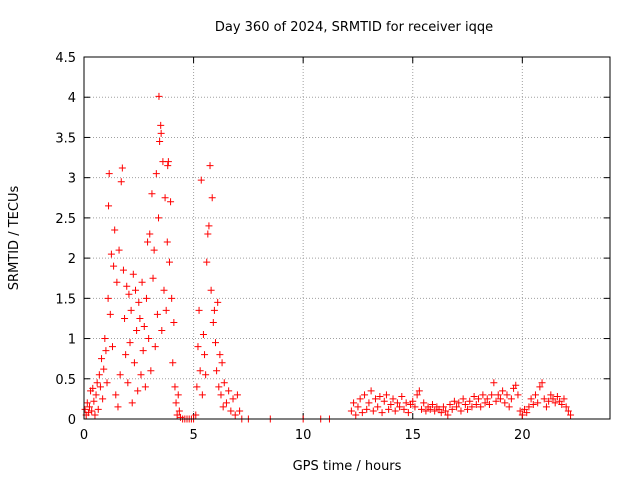 This screenshot has width=640, height=480. Describe the element at coordinates (72, 179) in the screenshot. I see `y-tick-label: 3` at that location.